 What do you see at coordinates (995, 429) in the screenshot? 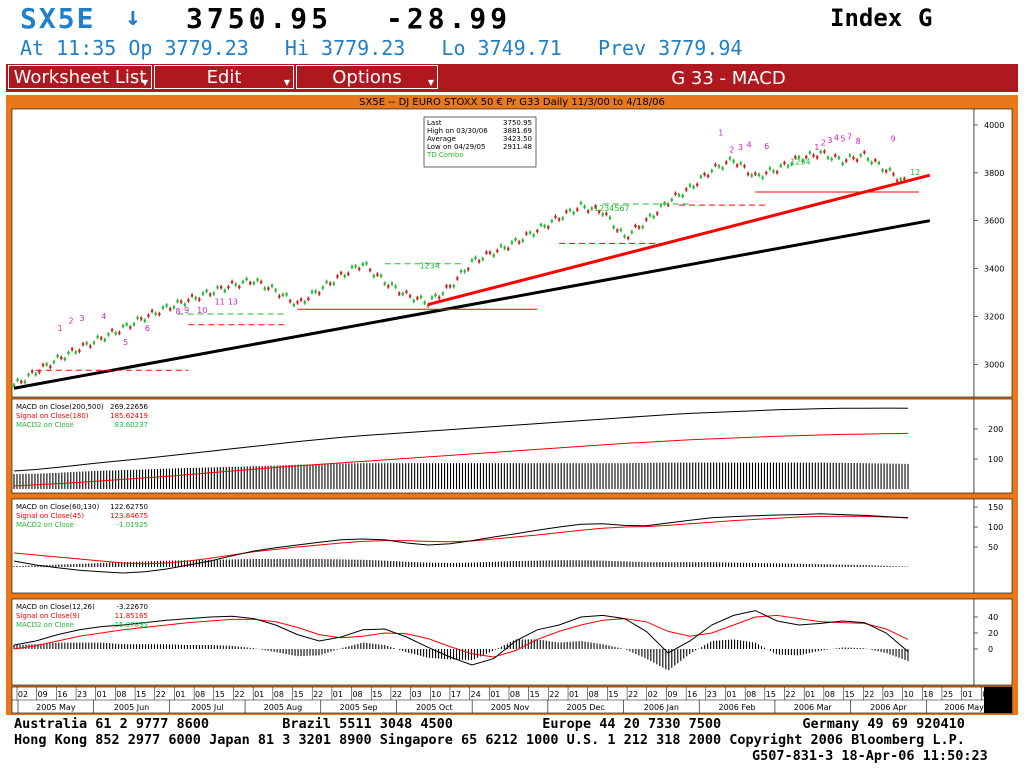
I see `macd-ytick-label: 200` at bounding box center [995, 429].